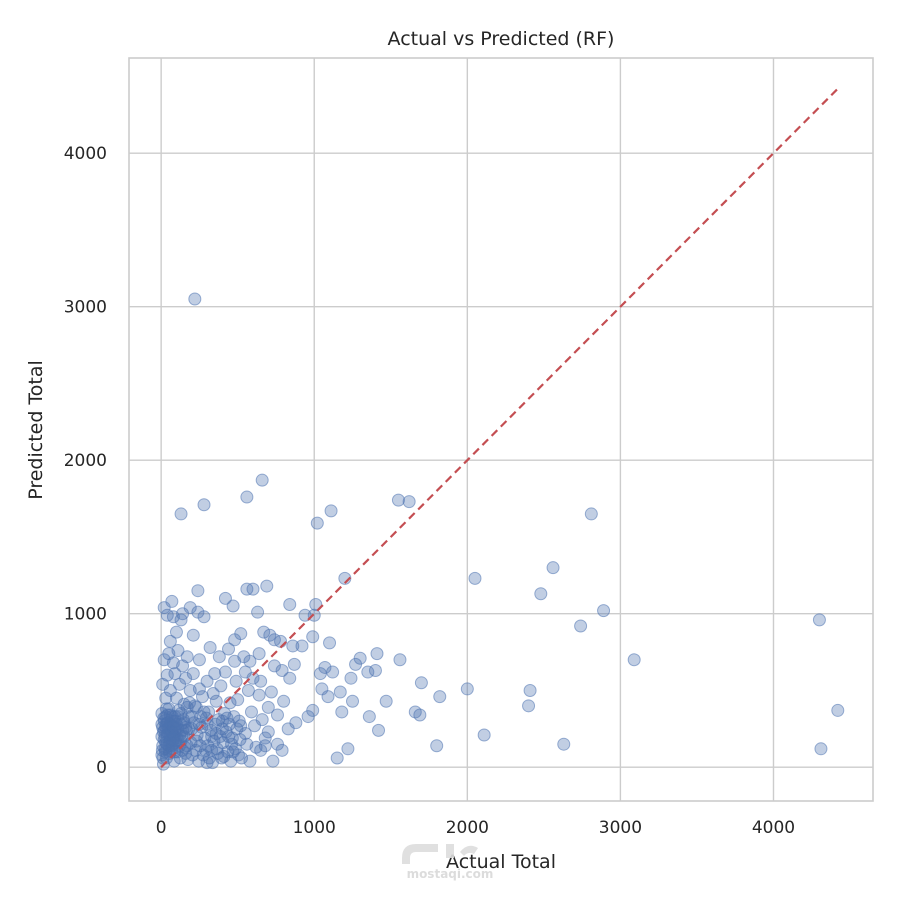 The image size is (900, 900). Describe the element at coordinates (85, 308) in the screenshot. I see `y-tick-label: 3000` at that location.